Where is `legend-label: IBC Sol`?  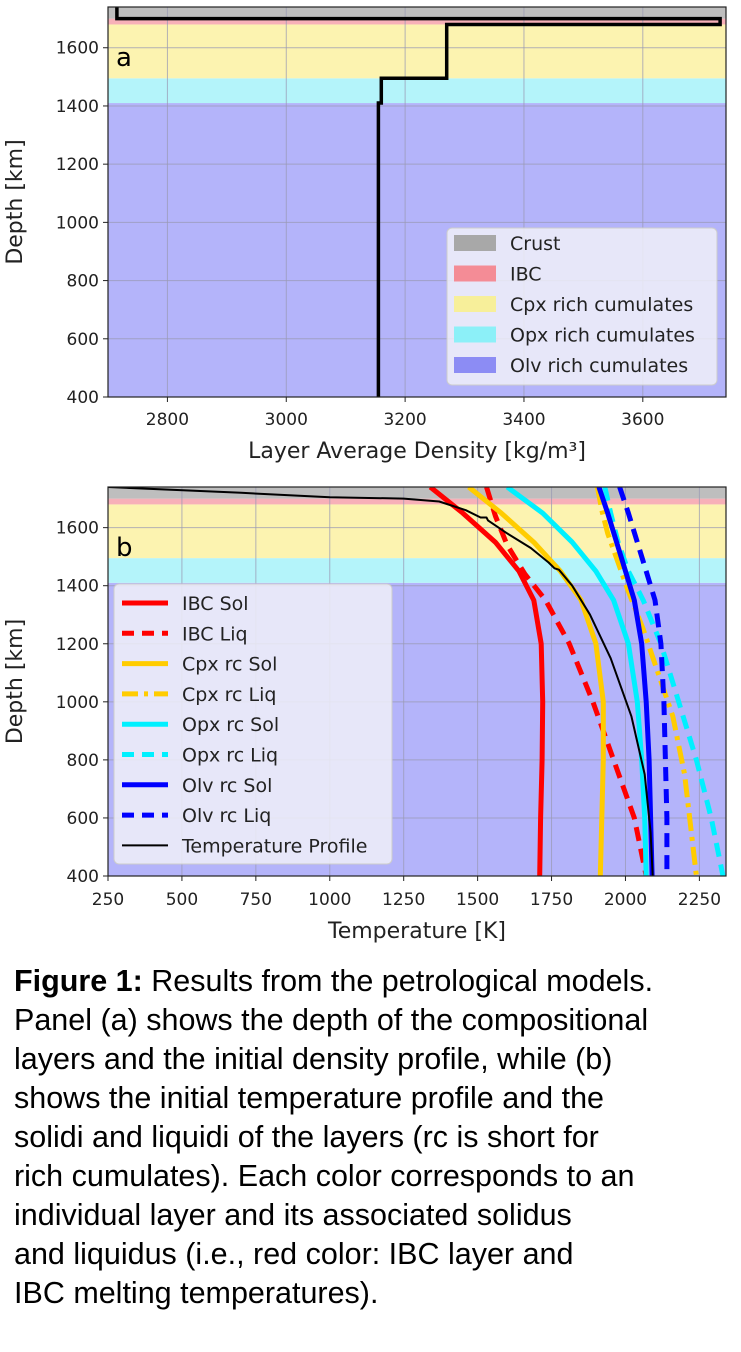 legend-label: IBC Sol is located at coordinates (215, 604).